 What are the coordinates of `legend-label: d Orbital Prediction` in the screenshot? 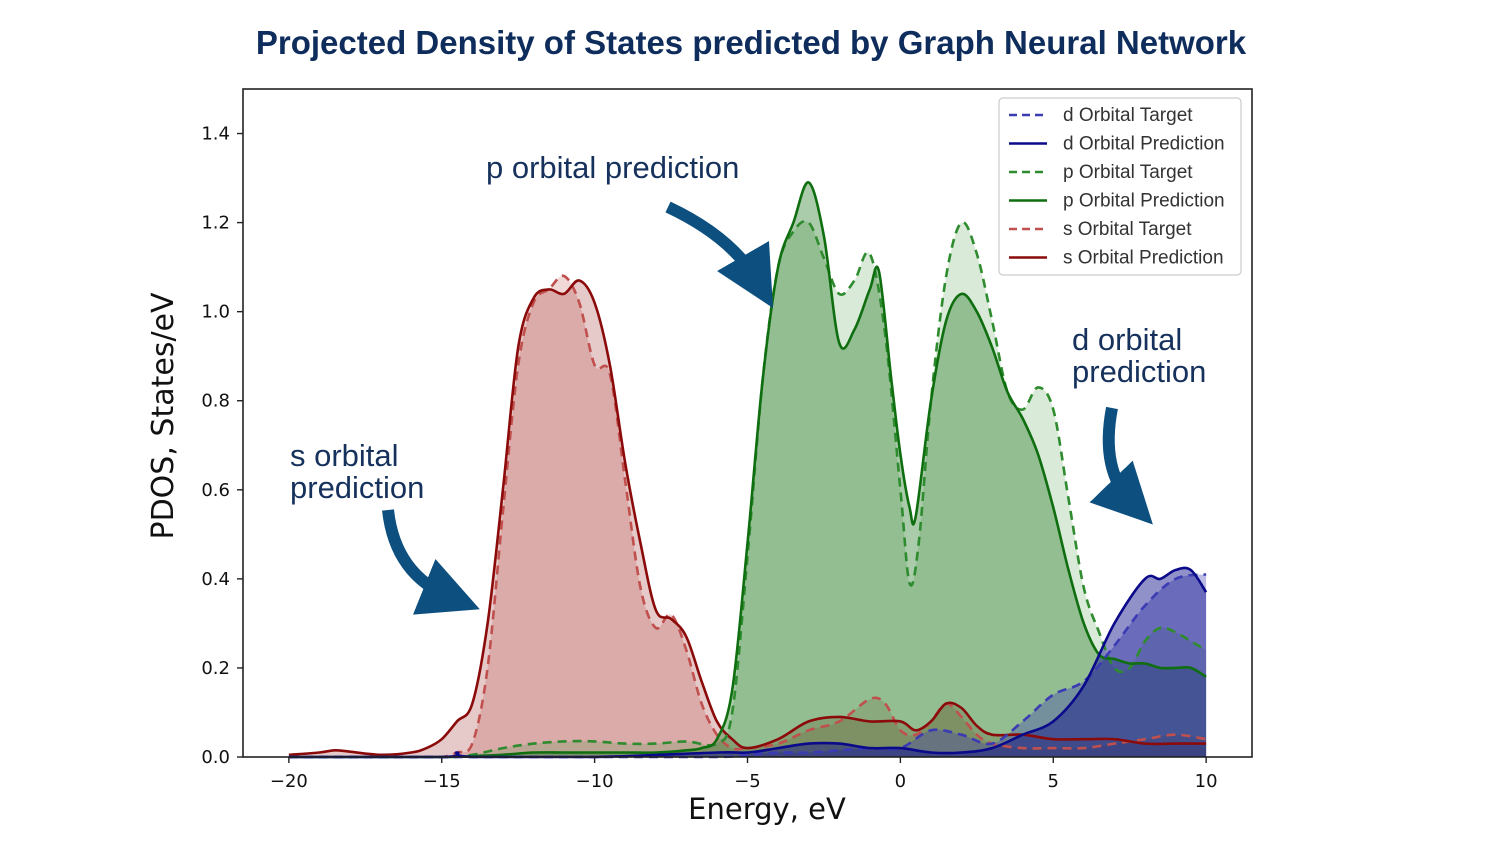 It's located at (1144, 144).